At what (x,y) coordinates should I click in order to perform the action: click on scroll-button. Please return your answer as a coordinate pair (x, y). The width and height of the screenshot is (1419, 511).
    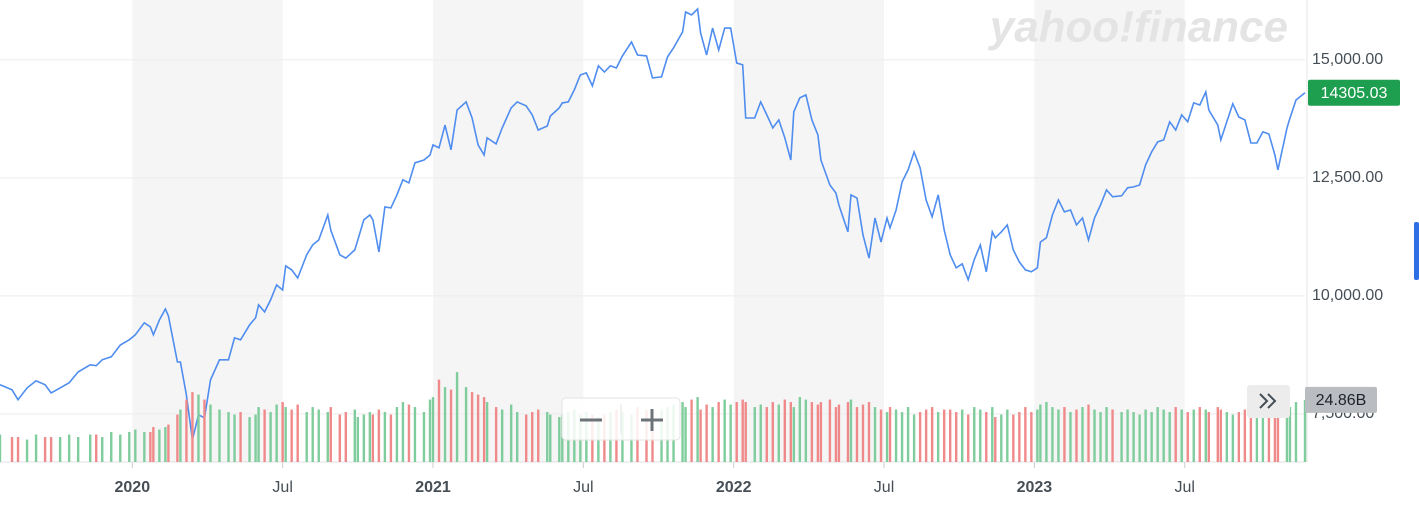
    Looking at the image, I should click on (1268, 401).